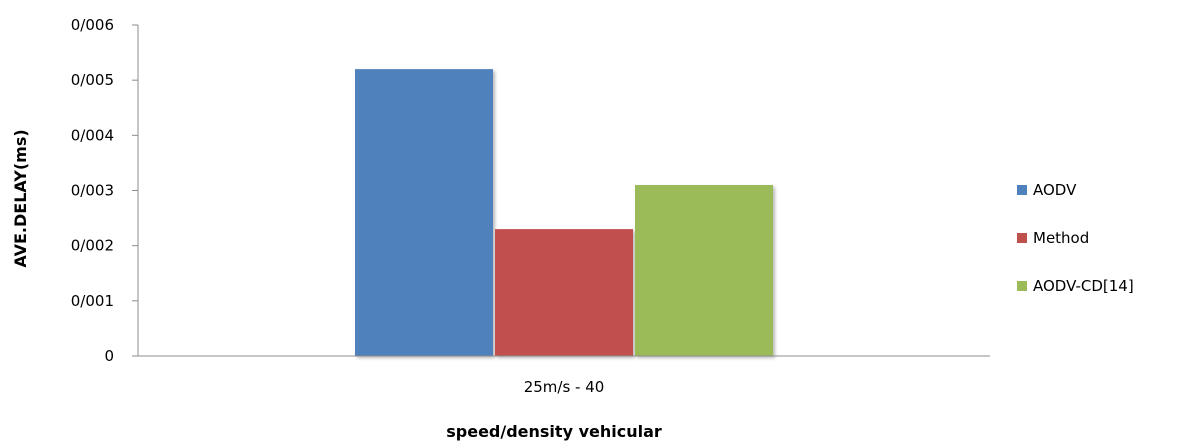 The width and height of the screenshot is (1196, 445). I want to click on bar-method, so click(564, 292).